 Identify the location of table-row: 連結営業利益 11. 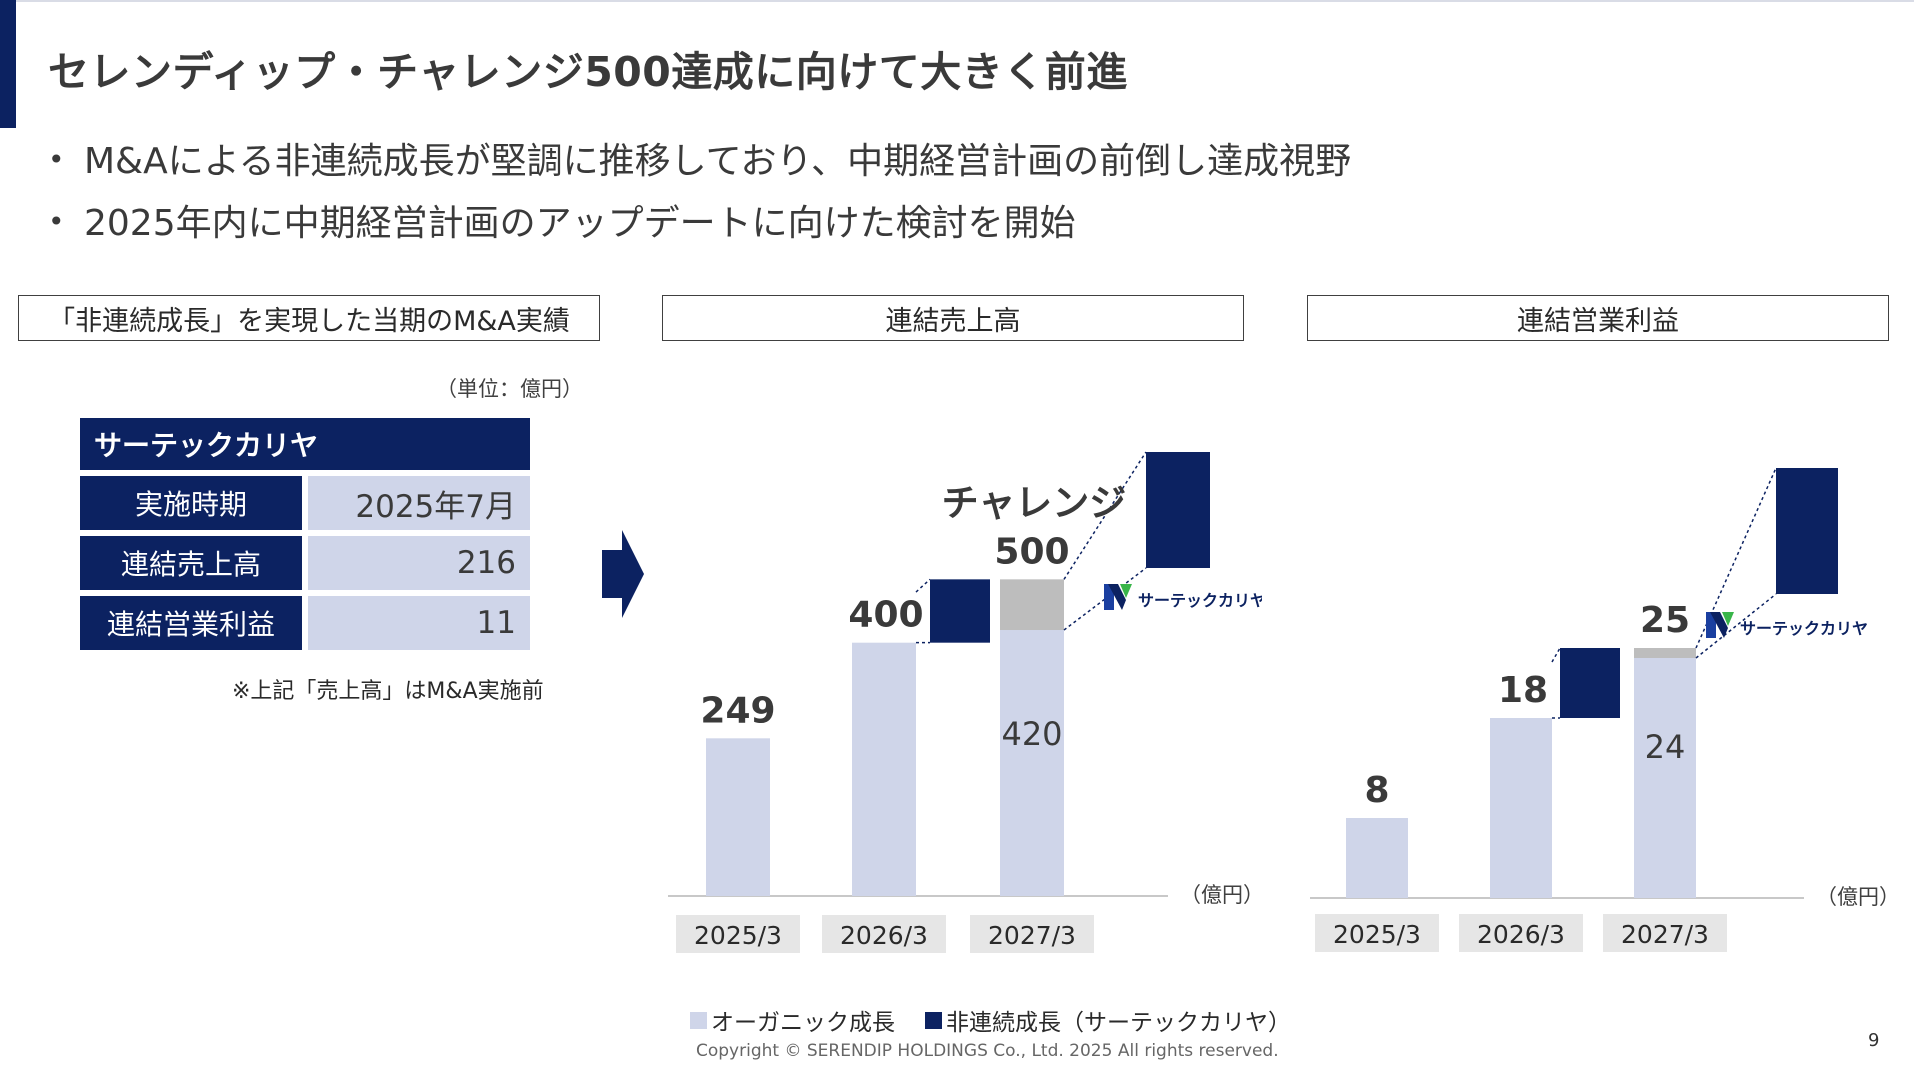
(305, 623).